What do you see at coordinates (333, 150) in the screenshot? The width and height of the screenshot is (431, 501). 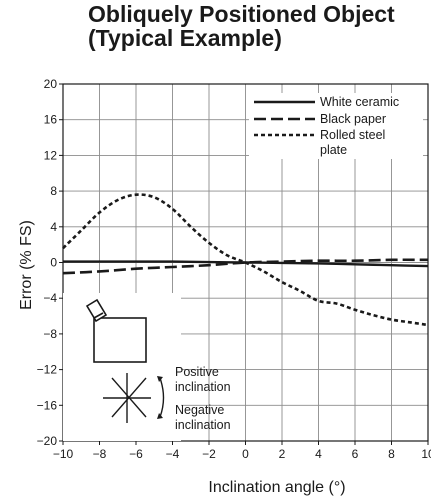 I see `legend-label-rolled-steel-line-2: plate` at bounding box center [333, 150].